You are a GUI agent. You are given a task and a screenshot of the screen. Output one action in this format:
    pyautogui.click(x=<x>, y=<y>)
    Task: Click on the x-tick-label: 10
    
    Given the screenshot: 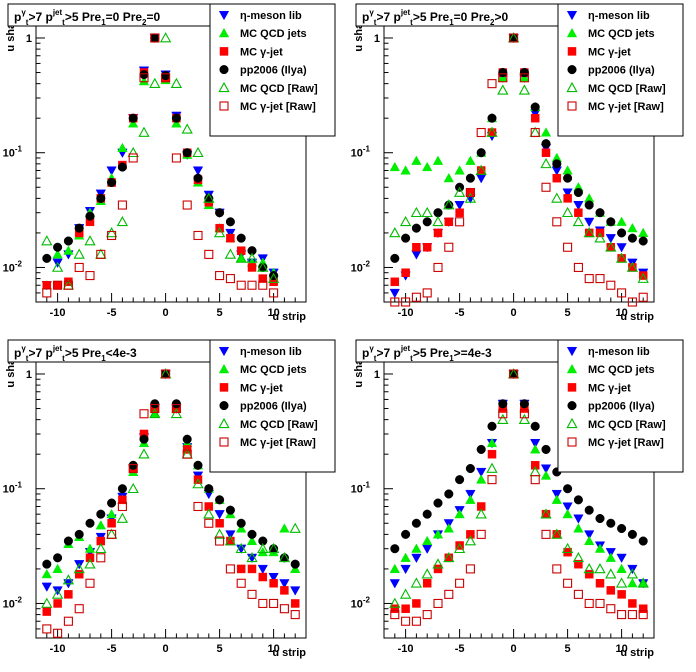 What is the action you would take?
    pyautogui.click(x=621, y=649)
    